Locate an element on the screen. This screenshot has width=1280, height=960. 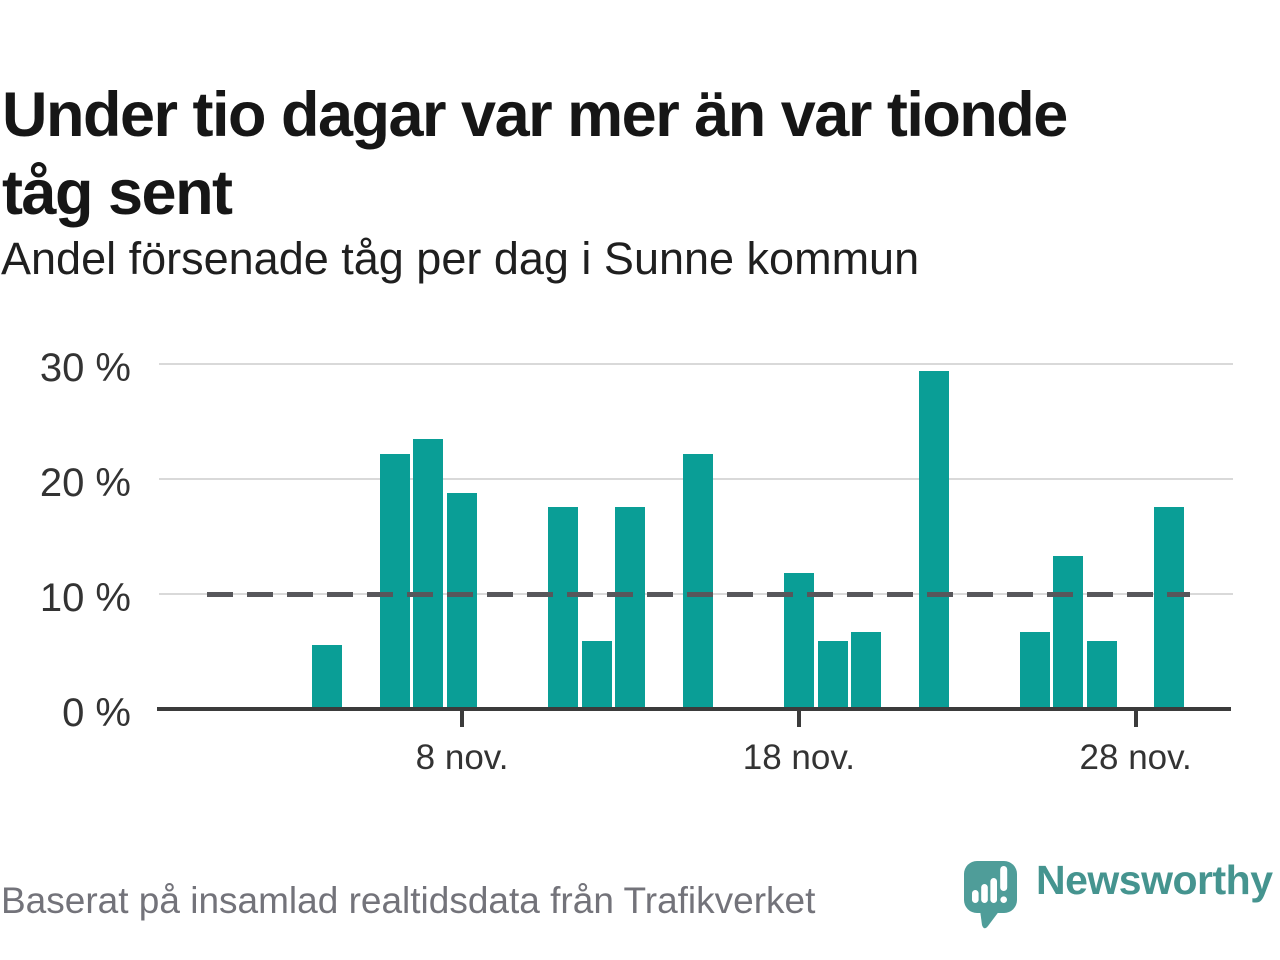
gridline is located at coordinates (696, 364).